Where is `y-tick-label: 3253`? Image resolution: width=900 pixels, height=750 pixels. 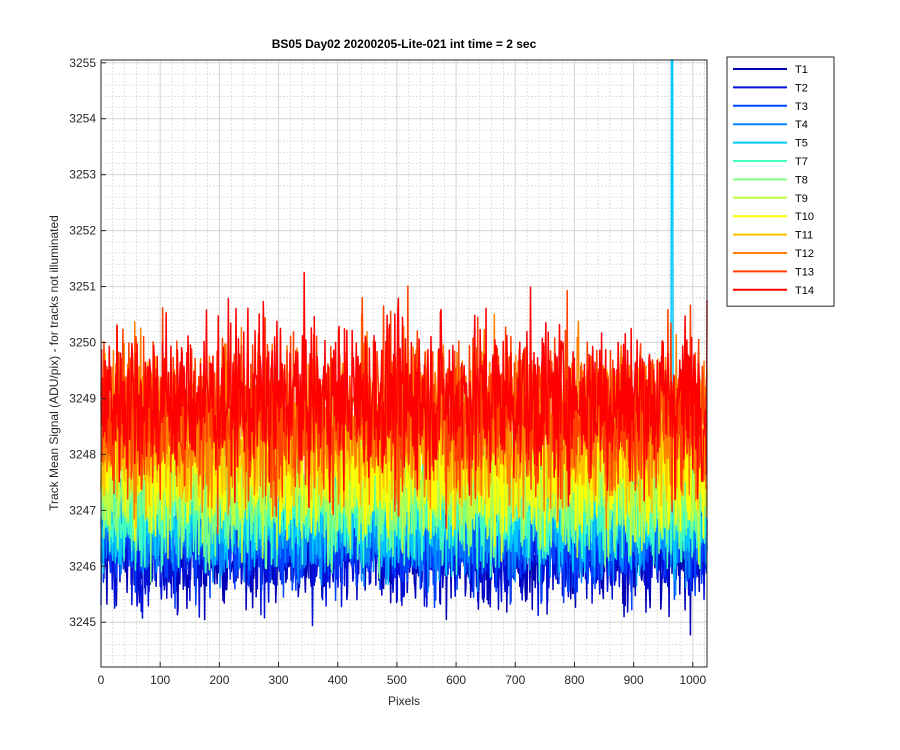
y-tick-label: 3253 is located at coordinates (82, 175).